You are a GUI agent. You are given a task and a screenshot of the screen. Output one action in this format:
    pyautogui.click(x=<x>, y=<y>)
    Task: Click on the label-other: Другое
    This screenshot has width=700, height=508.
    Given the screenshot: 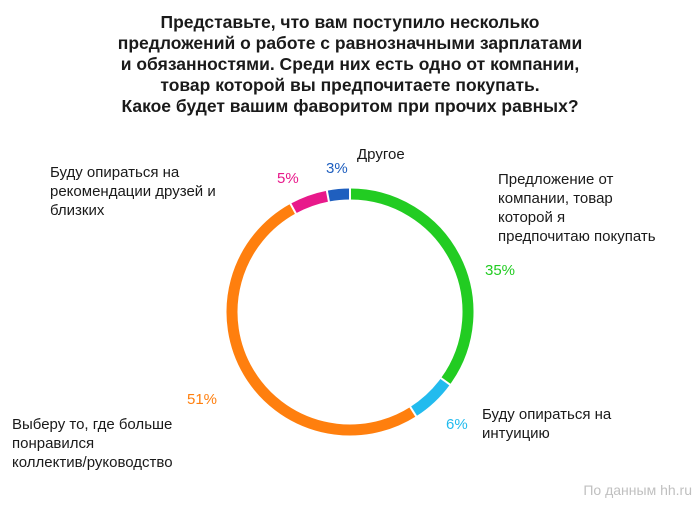 What is the action you would take?
    pyautogui.click(x=381, y=154)
    